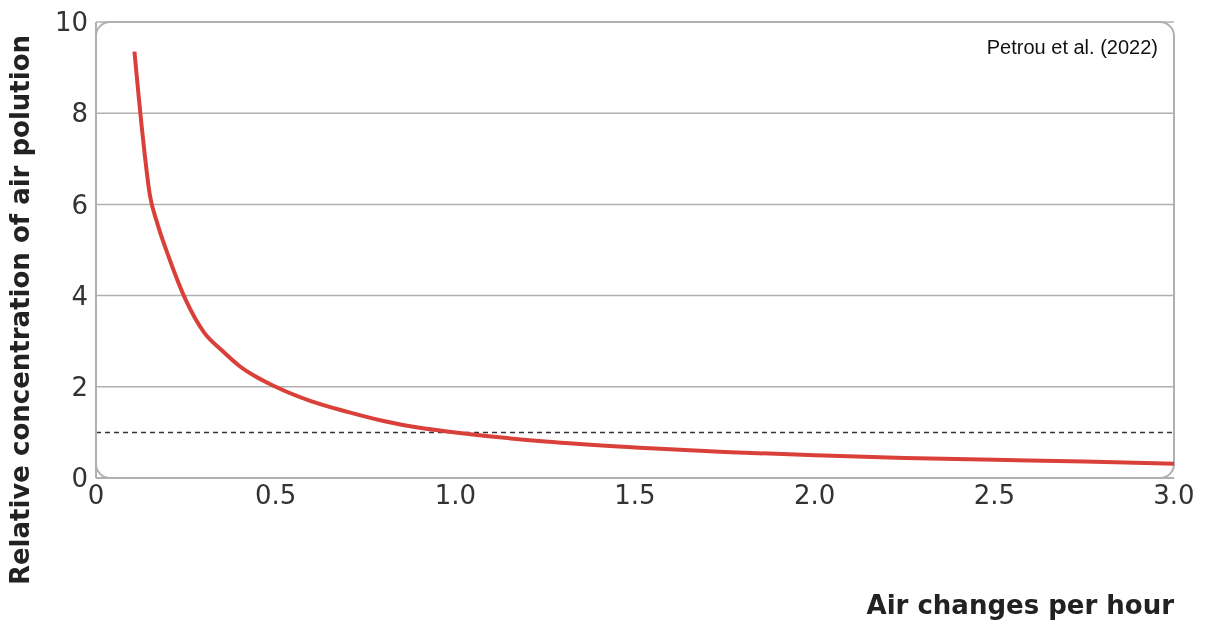  I want to click on y-tick-label: 4, so click(79, 295).